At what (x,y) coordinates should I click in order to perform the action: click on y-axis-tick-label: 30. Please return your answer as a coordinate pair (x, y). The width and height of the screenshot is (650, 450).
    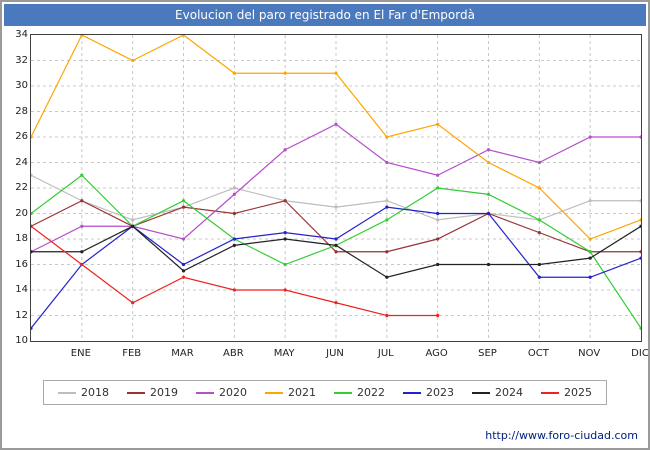
    Looking at the image, I should click on (21, 85).